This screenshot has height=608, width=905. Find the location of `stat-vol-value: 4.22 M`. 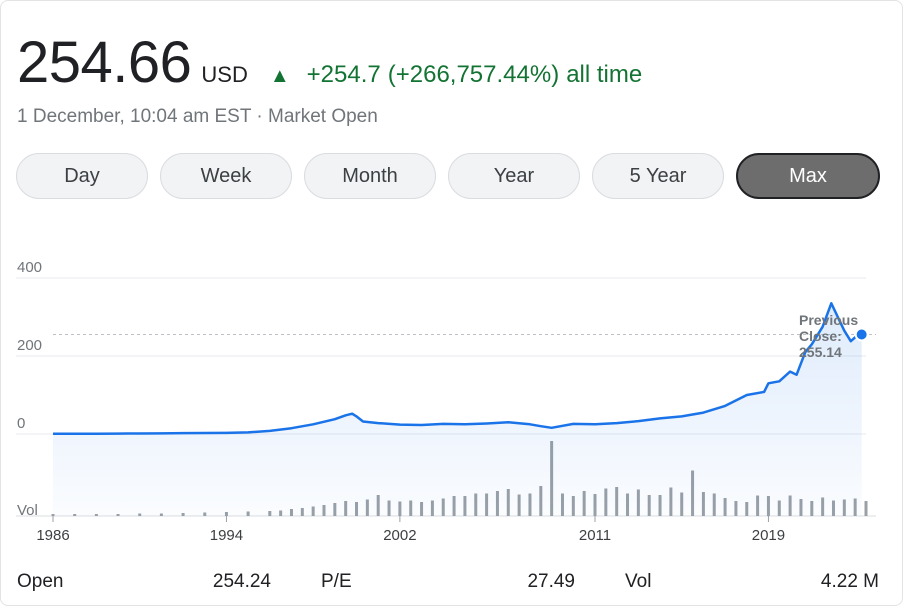

stat-vol-value: 4.22 M is located at coordinates (849, 581).